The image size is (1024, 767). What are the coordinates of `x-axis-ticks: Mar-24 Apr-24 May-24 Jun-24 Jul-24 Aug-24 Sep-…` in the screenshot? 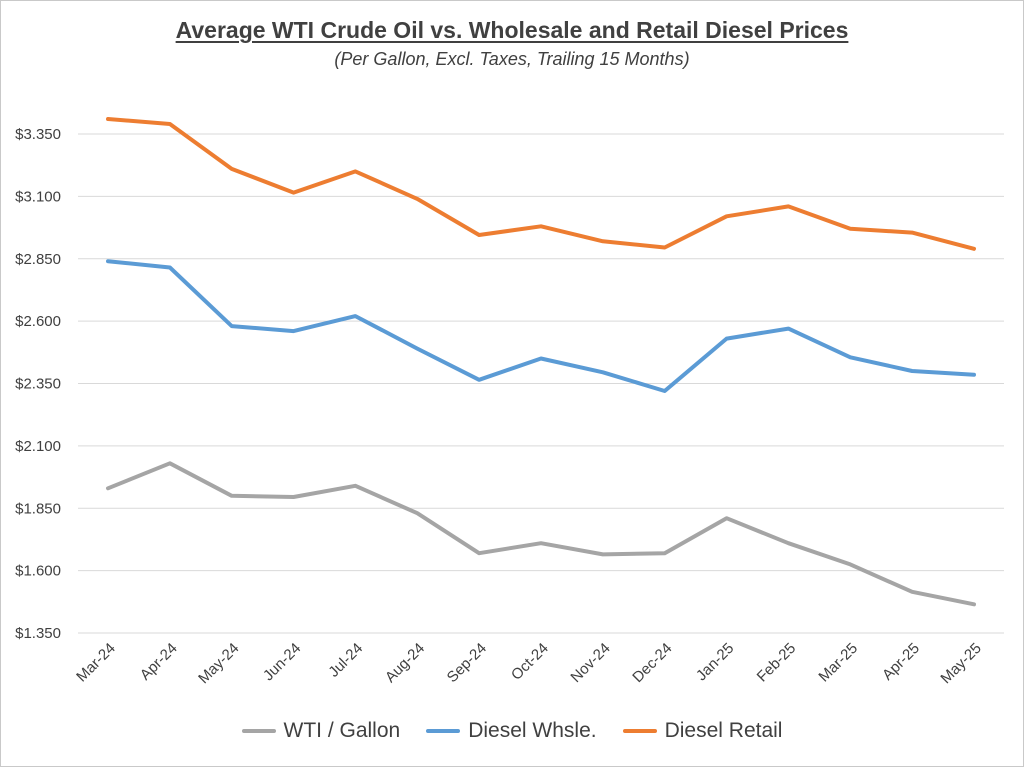 It's located at (529, 663).